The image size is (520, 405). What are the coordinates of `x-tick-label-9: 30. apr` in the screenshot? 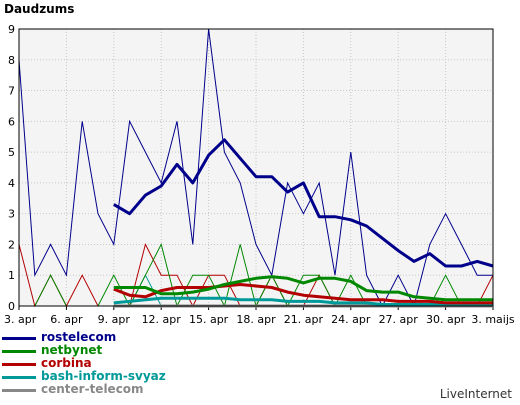 It's located at (446, 319).